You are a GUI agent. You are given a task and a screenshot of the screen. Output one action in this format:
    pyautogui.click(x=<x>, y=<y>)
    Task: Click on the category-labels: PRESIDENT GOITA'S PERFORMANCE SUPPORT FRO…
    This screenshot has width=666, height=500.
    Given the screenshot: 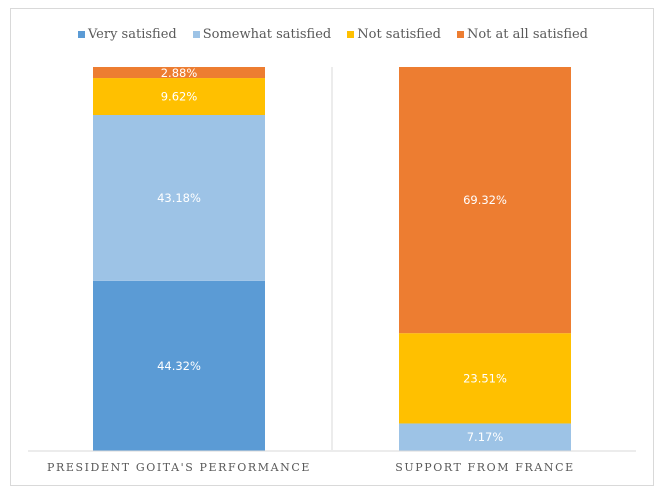 What is the action you would take?
    pyautogui.click(x=311, y=467)
    